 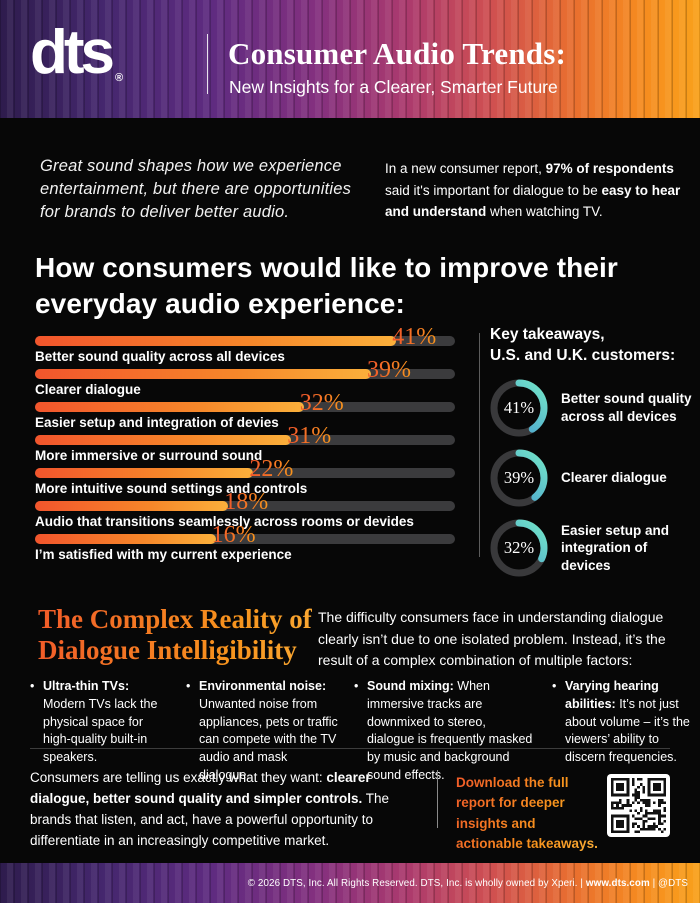 What do you see at coordinates (547, 334) in the screenshot?
I see `takeaways-heading-line1: Key takeaways,` at bounding box center [547, 334].